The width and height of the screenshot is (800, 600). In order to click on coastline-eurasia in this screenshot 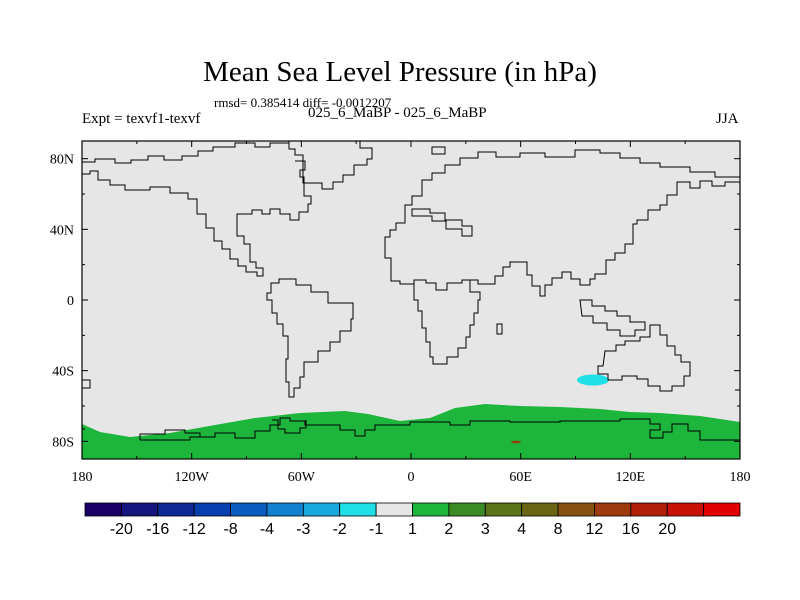, I will do `click(569, 186)`.